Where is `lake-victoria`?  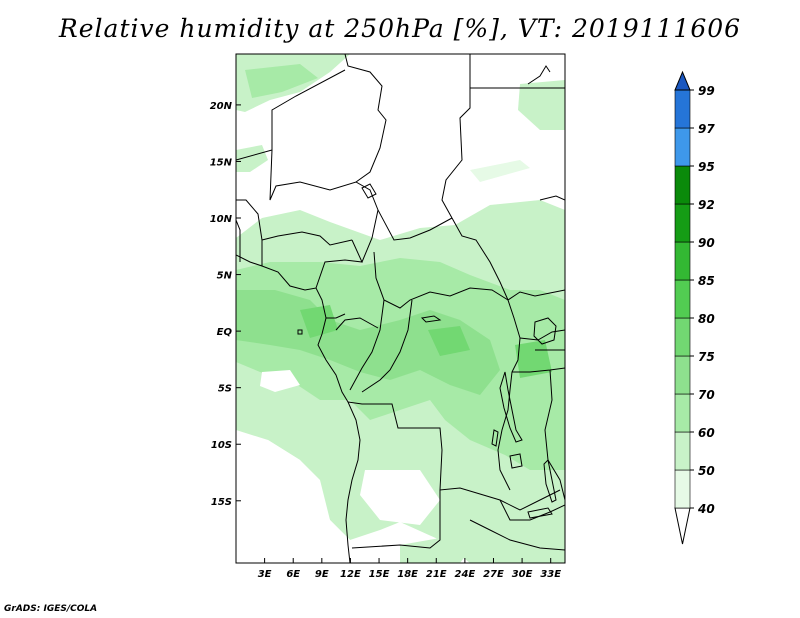
lake-victoria is located at coordinates (545, 331).